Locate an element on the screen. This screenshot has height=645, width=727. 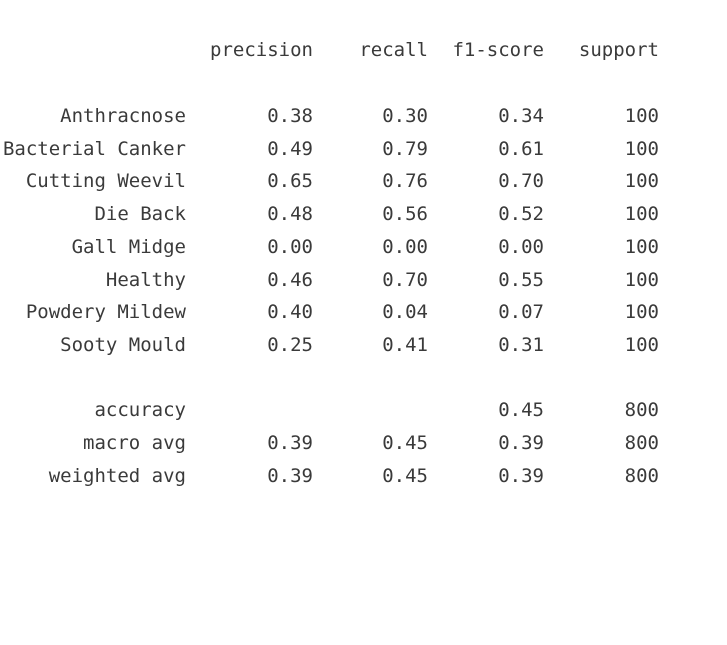
row-label: Powdery Mildew is located at coordinates (105, 312).